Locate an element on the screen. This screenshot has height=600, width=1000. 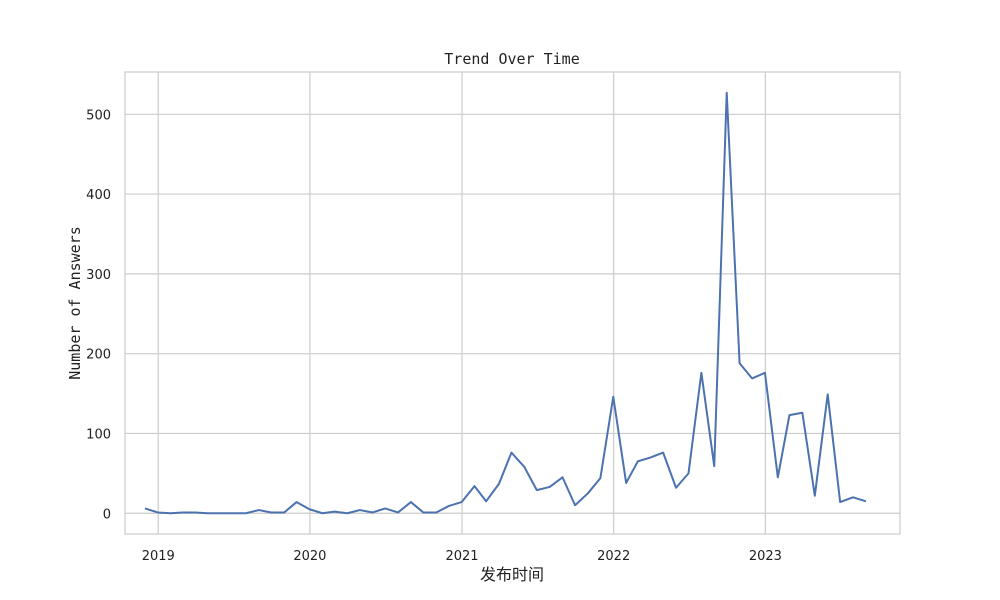
x-tick-label: 2019 is located at coordinates (158, 556).